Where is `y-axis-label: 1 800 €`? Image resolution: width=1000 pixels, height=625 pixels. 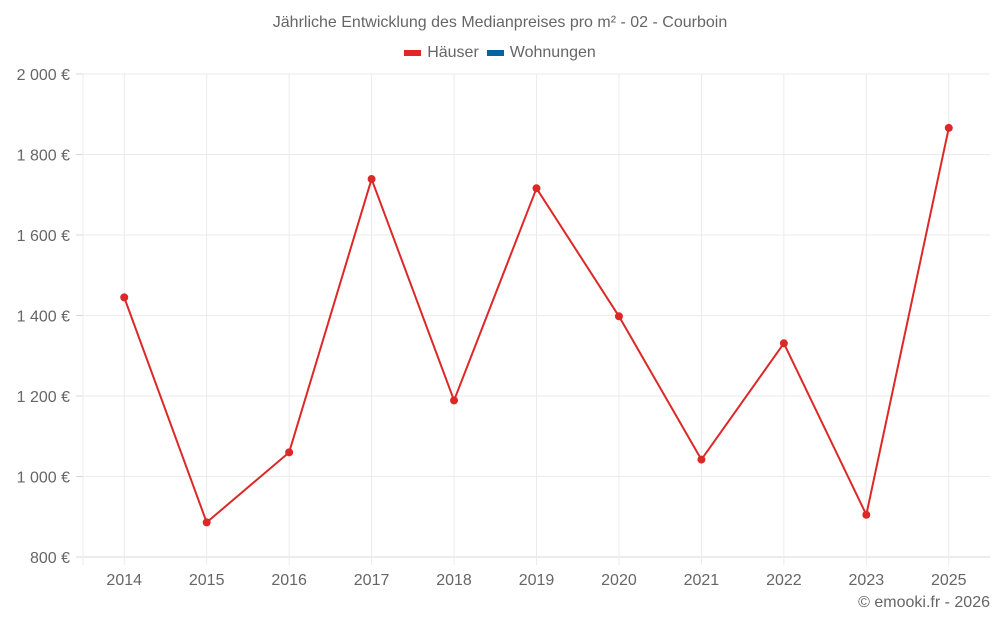
y-axis-label: 1 800 € is located at coordinates (43, 156).